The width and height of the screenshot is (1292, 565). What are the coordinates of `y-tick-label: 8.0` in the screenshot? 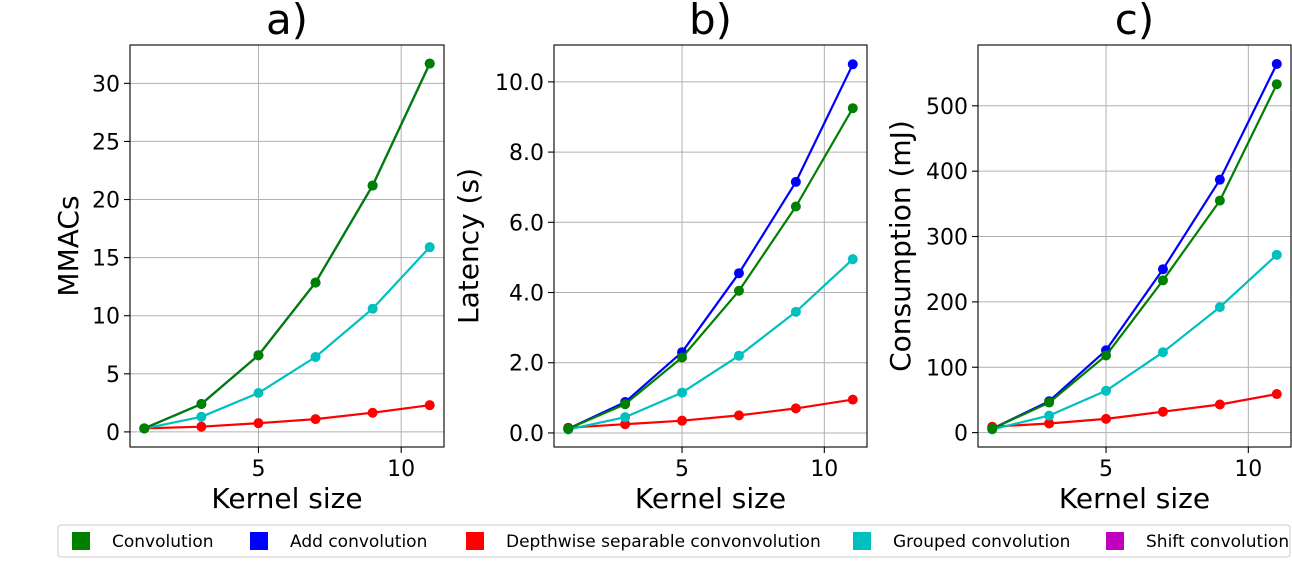 It's located at (526, 153).